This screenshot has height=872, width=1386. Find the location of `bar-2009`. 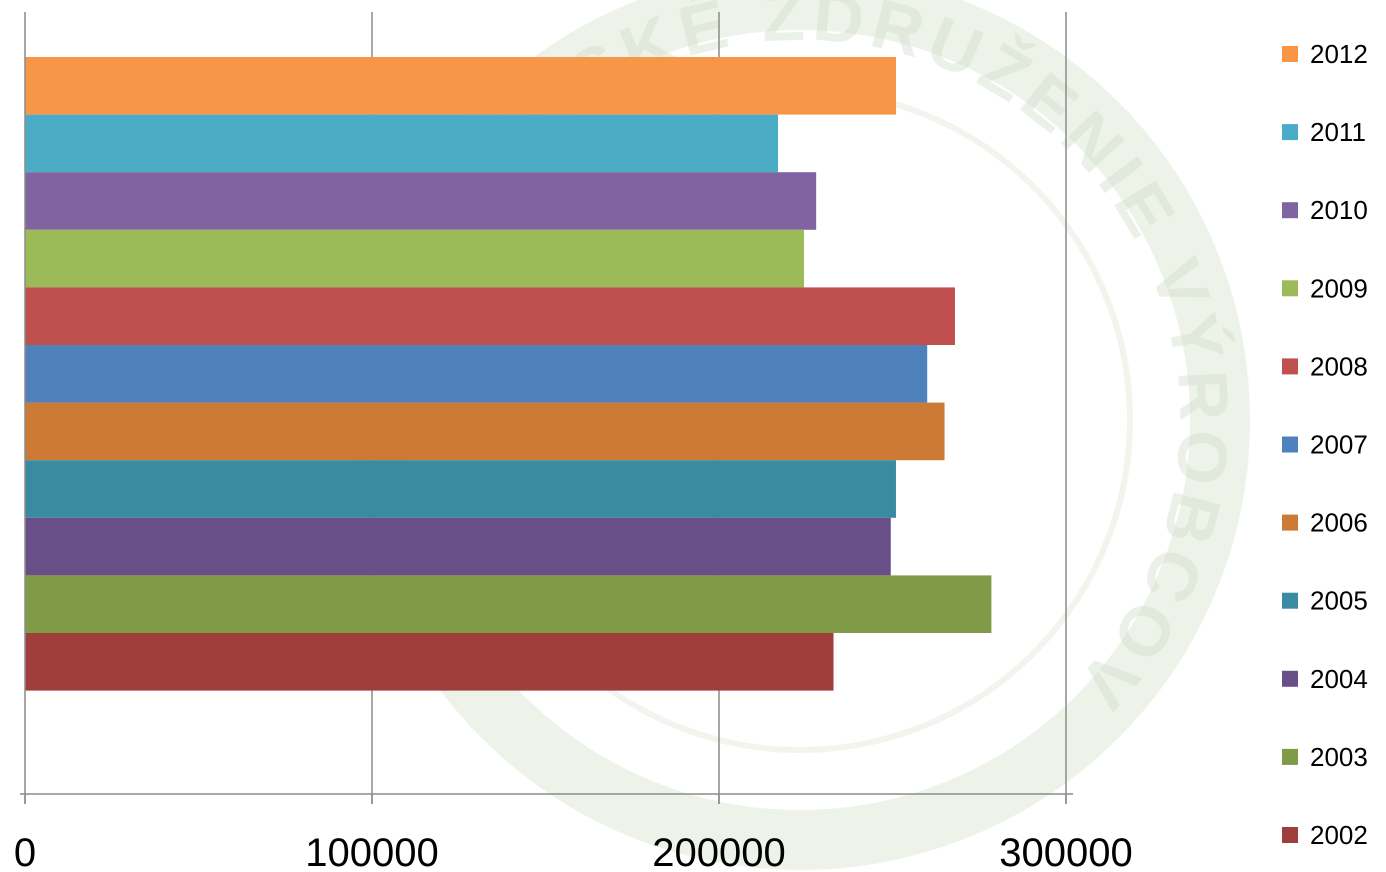

bar-2009 is located at coordinates (415, 258).